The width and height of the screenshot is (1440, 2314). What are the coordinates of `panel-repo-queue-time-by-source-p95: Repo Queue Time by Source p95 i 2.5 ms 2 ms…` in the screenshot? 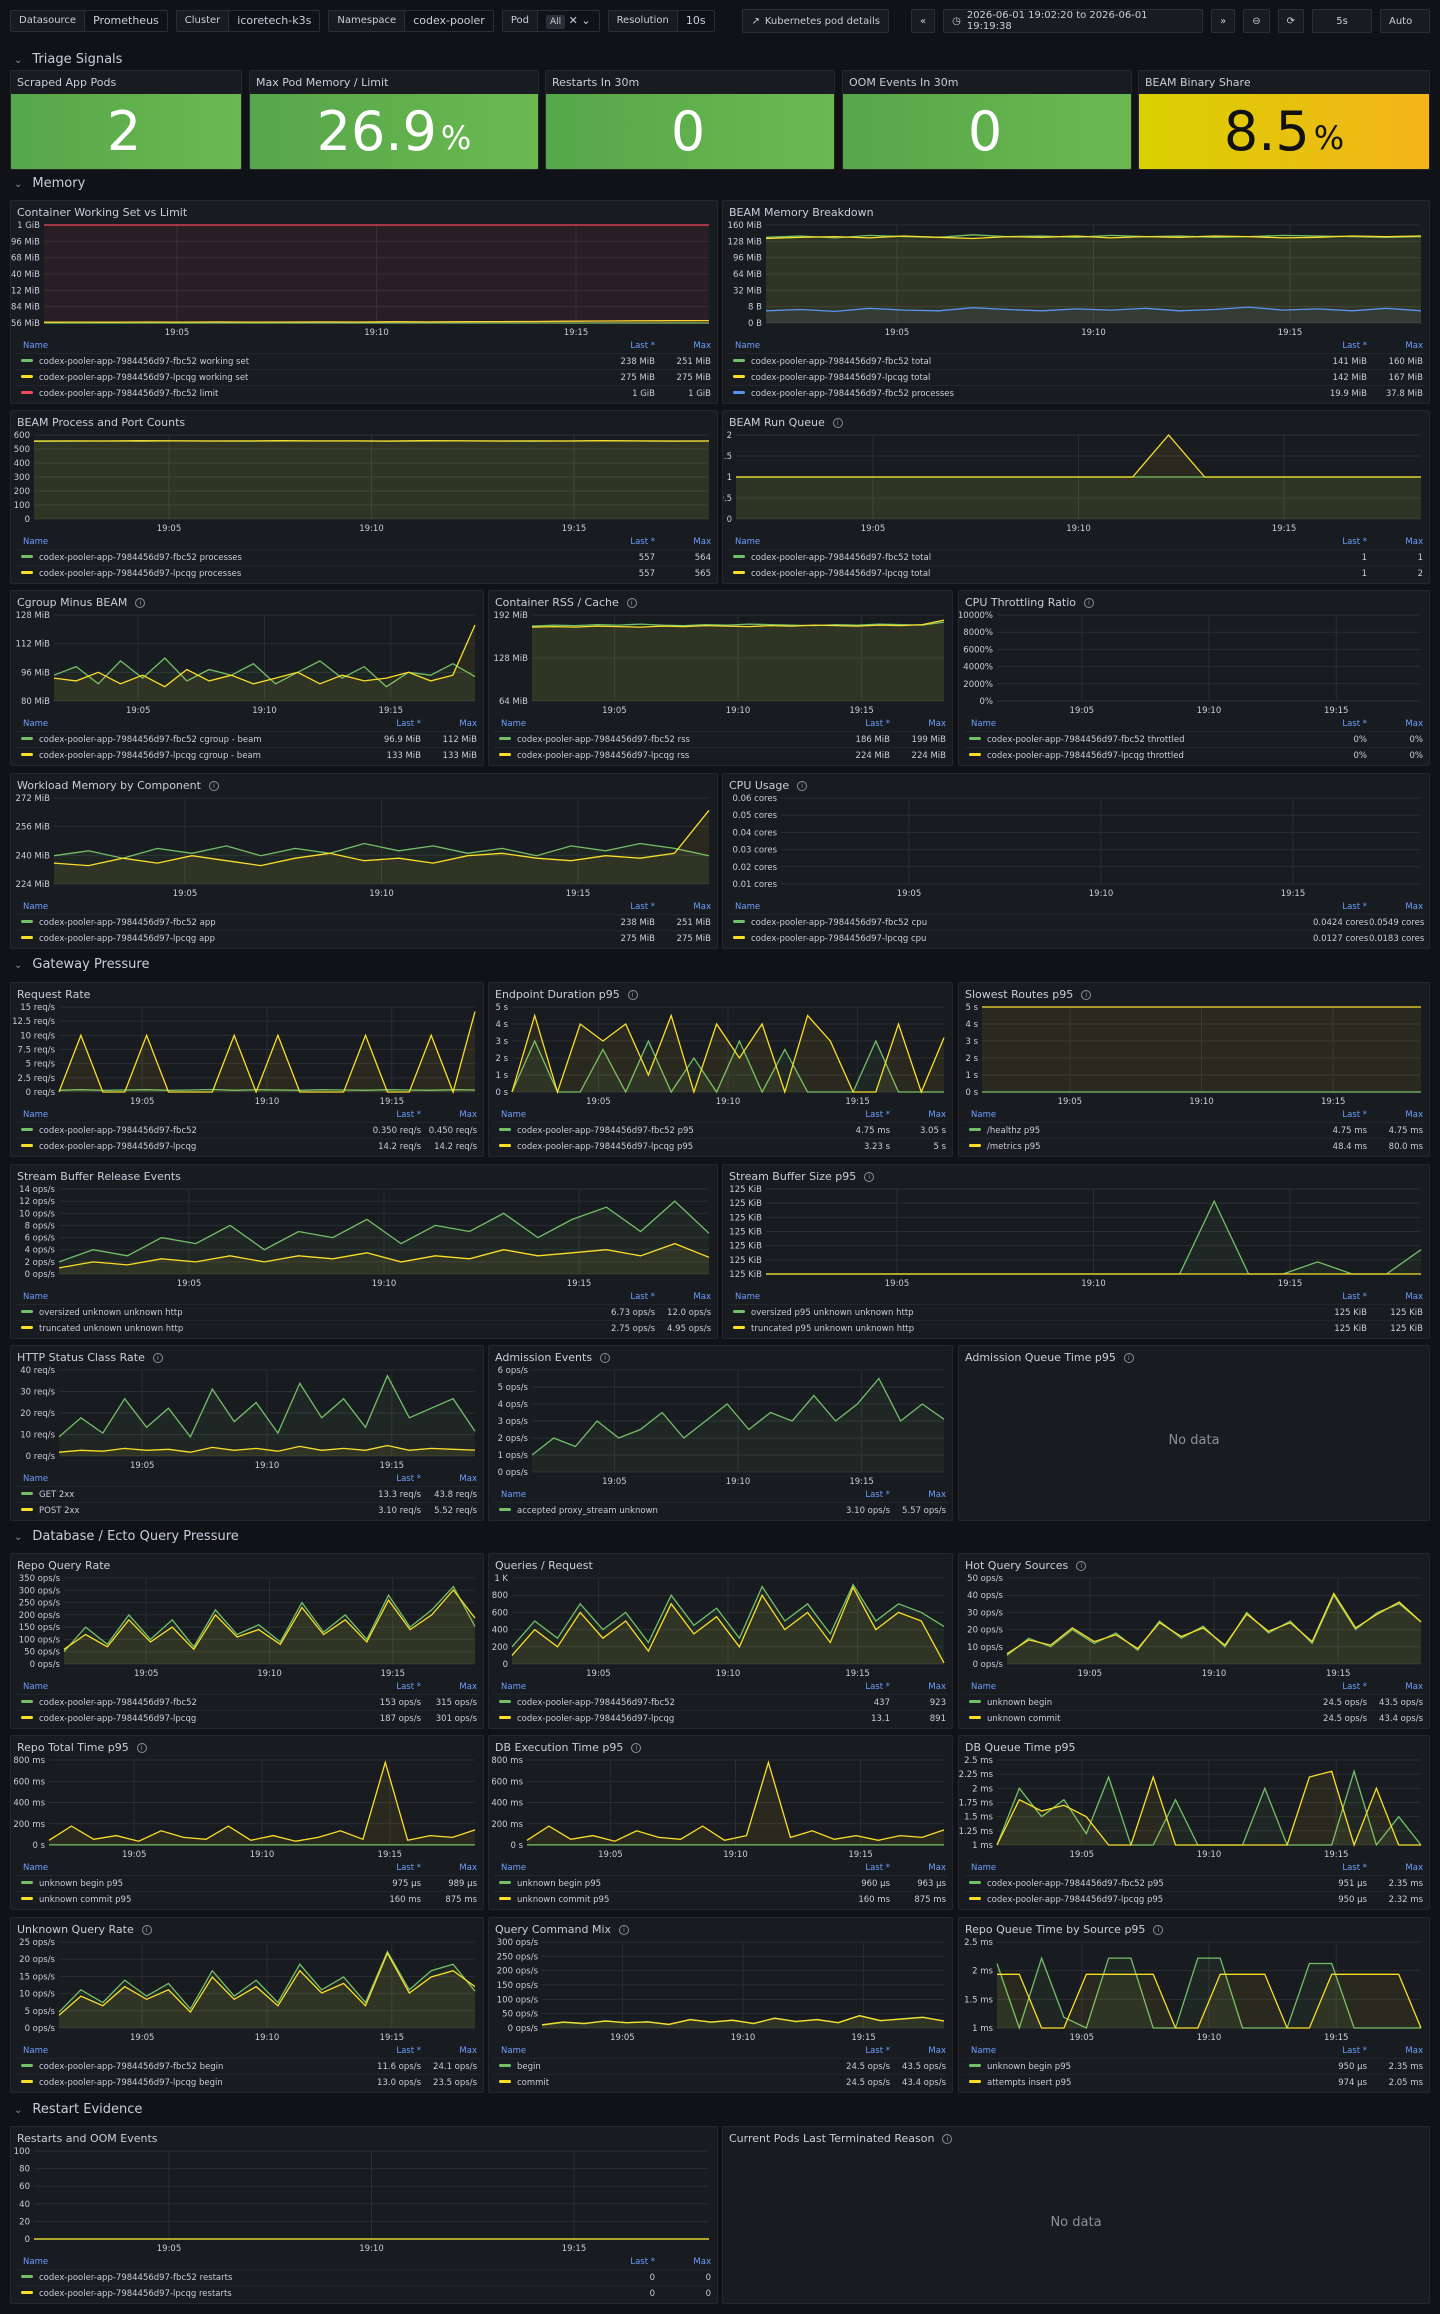 It's located at (1194, 2005).